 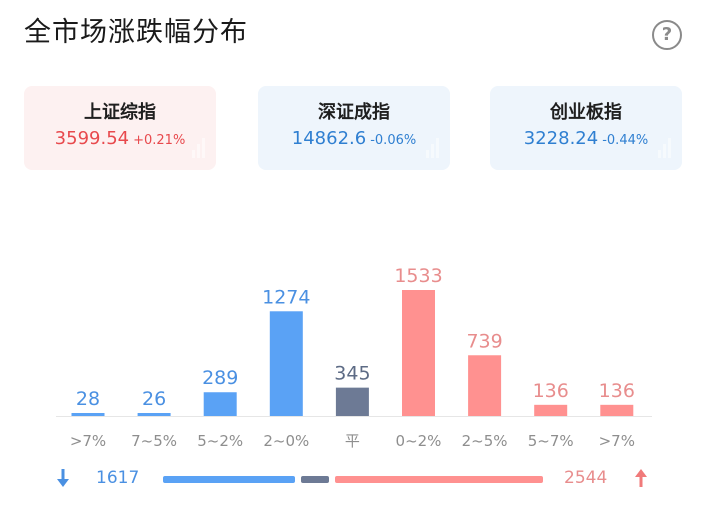 I want to click on up-count: 2544, so click(x=586, y=478).